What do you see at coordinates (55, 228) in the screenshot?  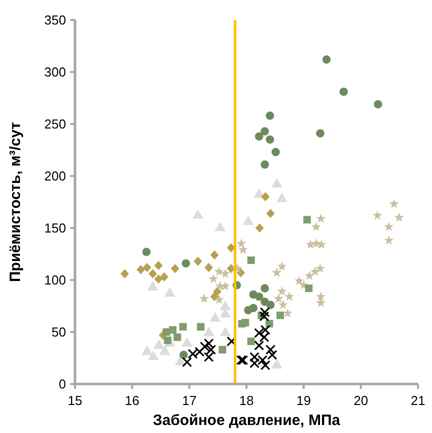 I see `y-tick-label: 150` at bounding box center [55, 228].